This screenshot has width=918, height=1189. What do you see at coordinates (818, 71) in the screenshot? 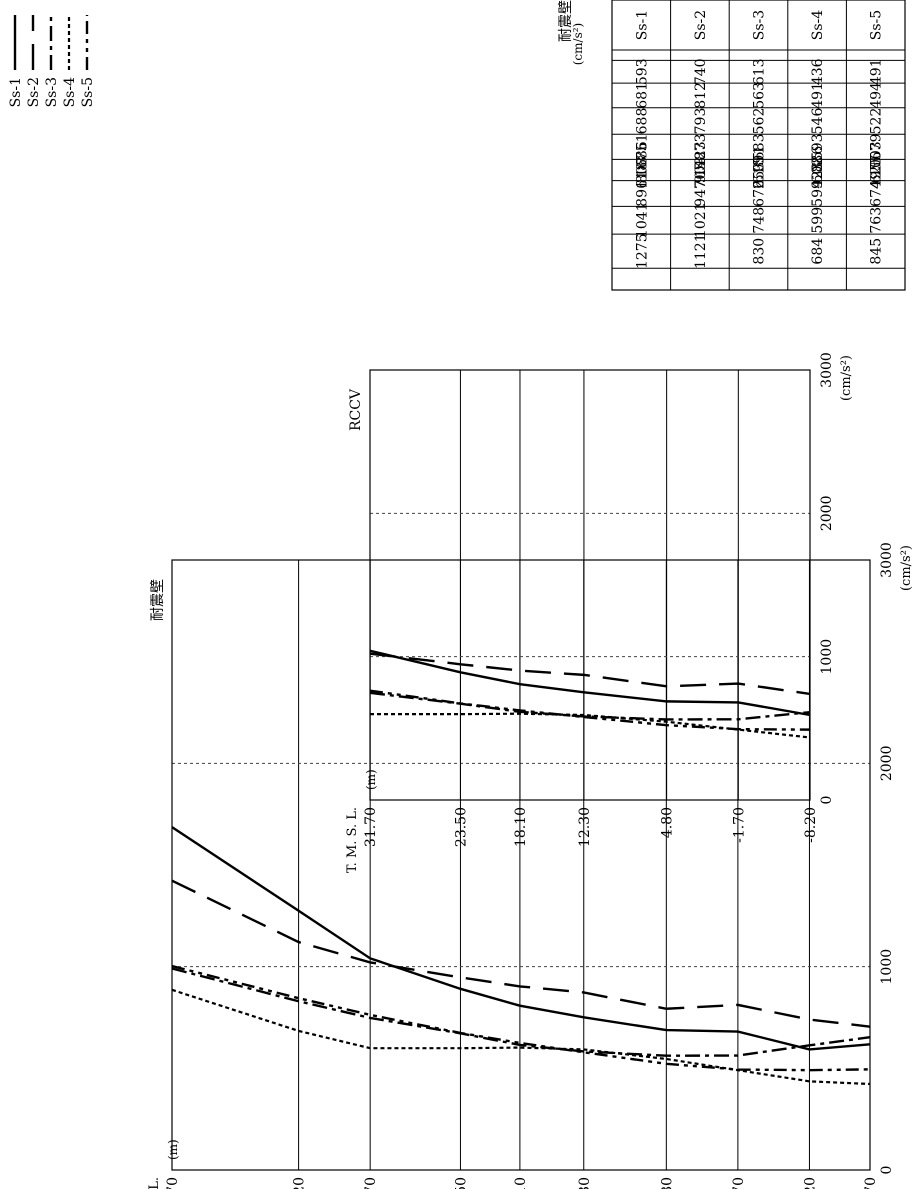
I see `table-cell: 436` at bounding box center [818, 71].